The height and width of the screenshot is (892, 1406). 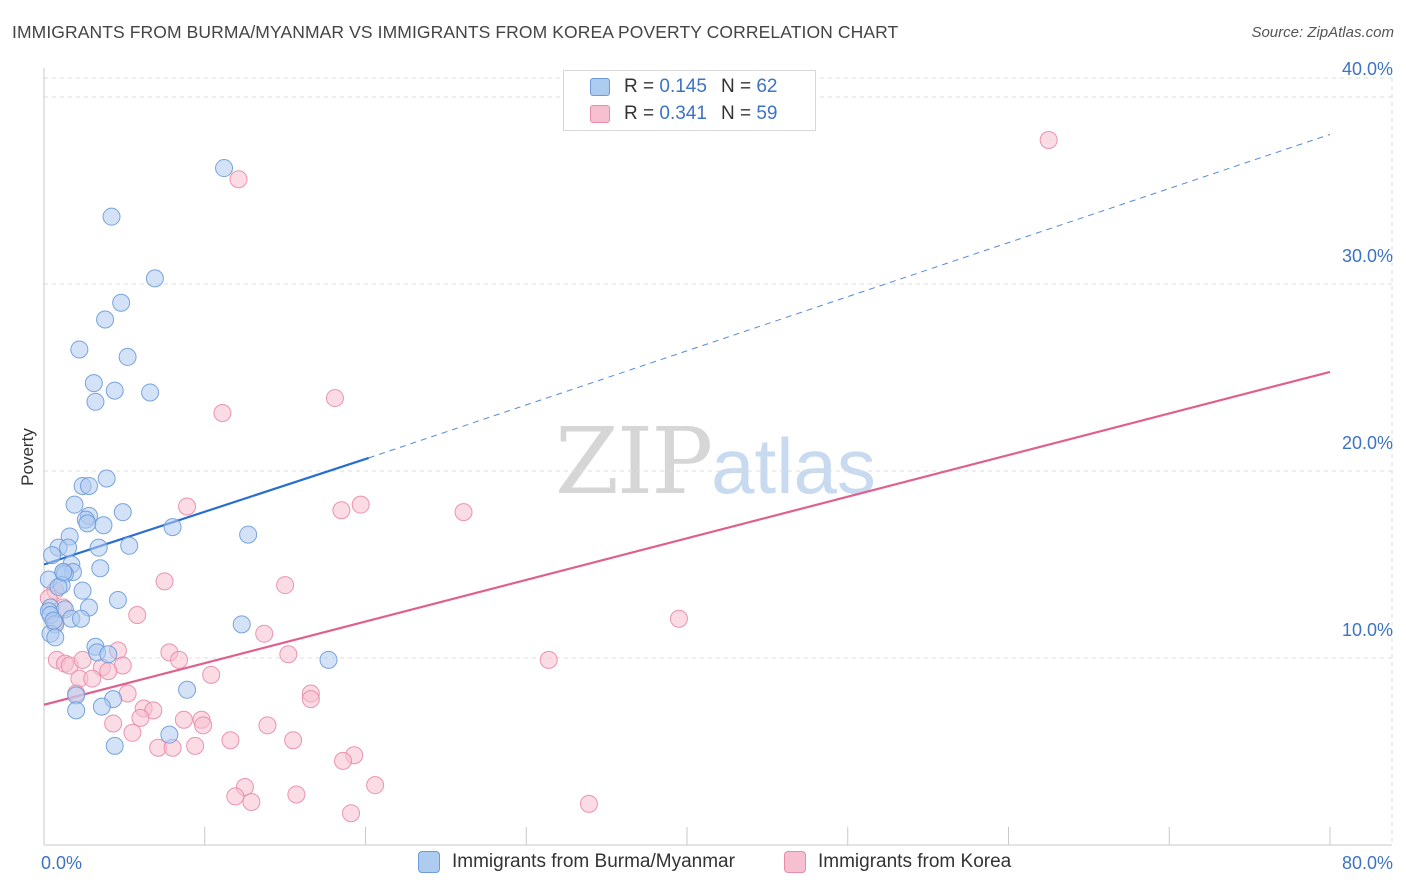 I want to click on watermark: ZIPatlas, so click(x=715, y=461).